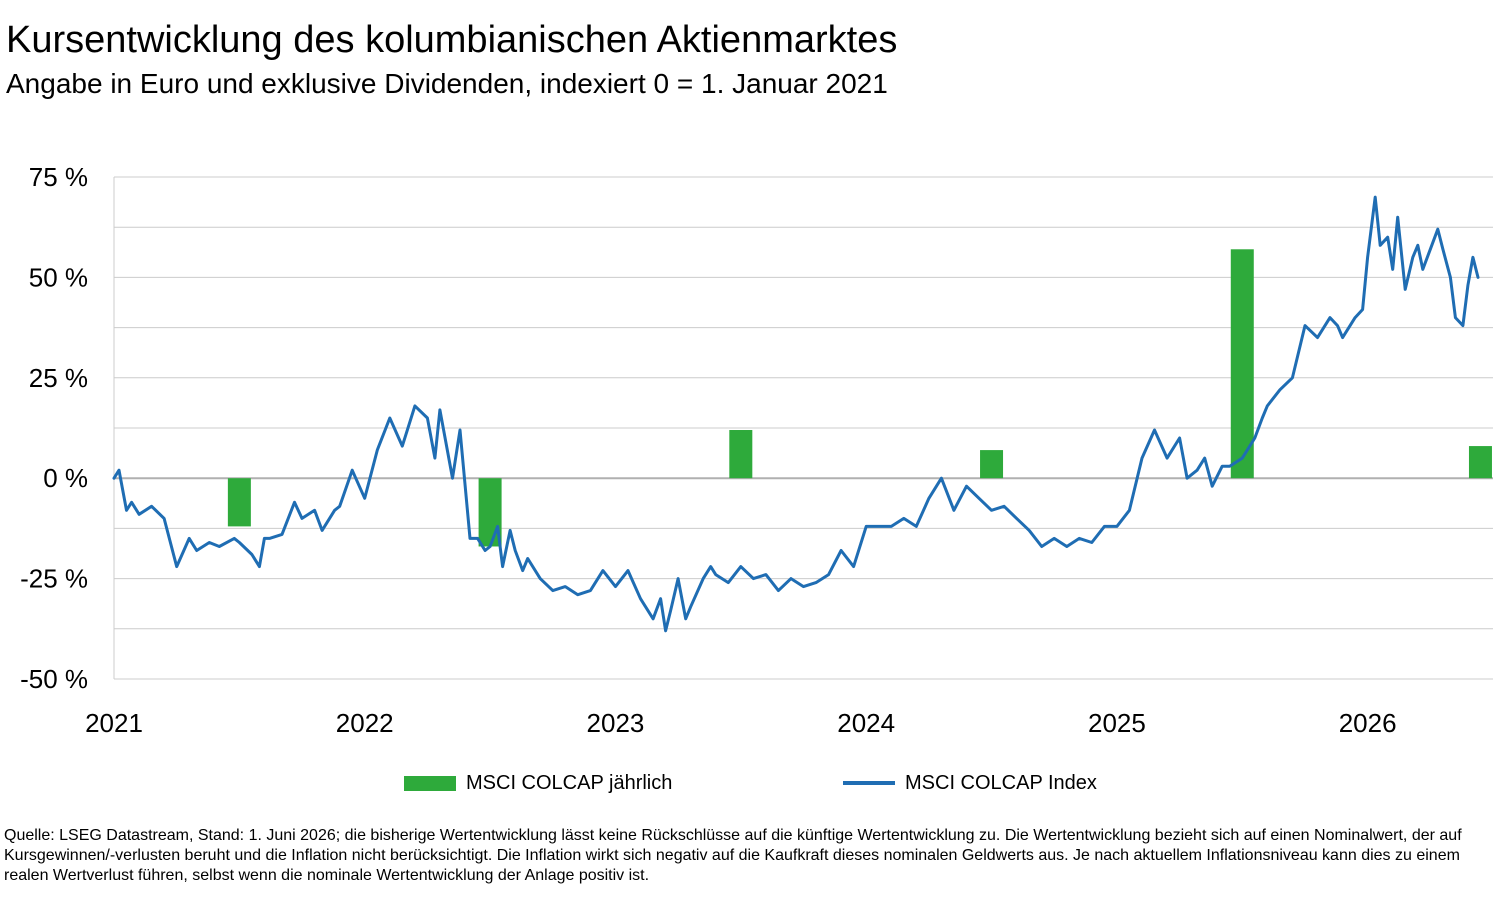 The image size is (1500, 898). Describe the element at coordinates (65, 478) in the screenshot. I see `y-tick-label: 0 %` at that location.